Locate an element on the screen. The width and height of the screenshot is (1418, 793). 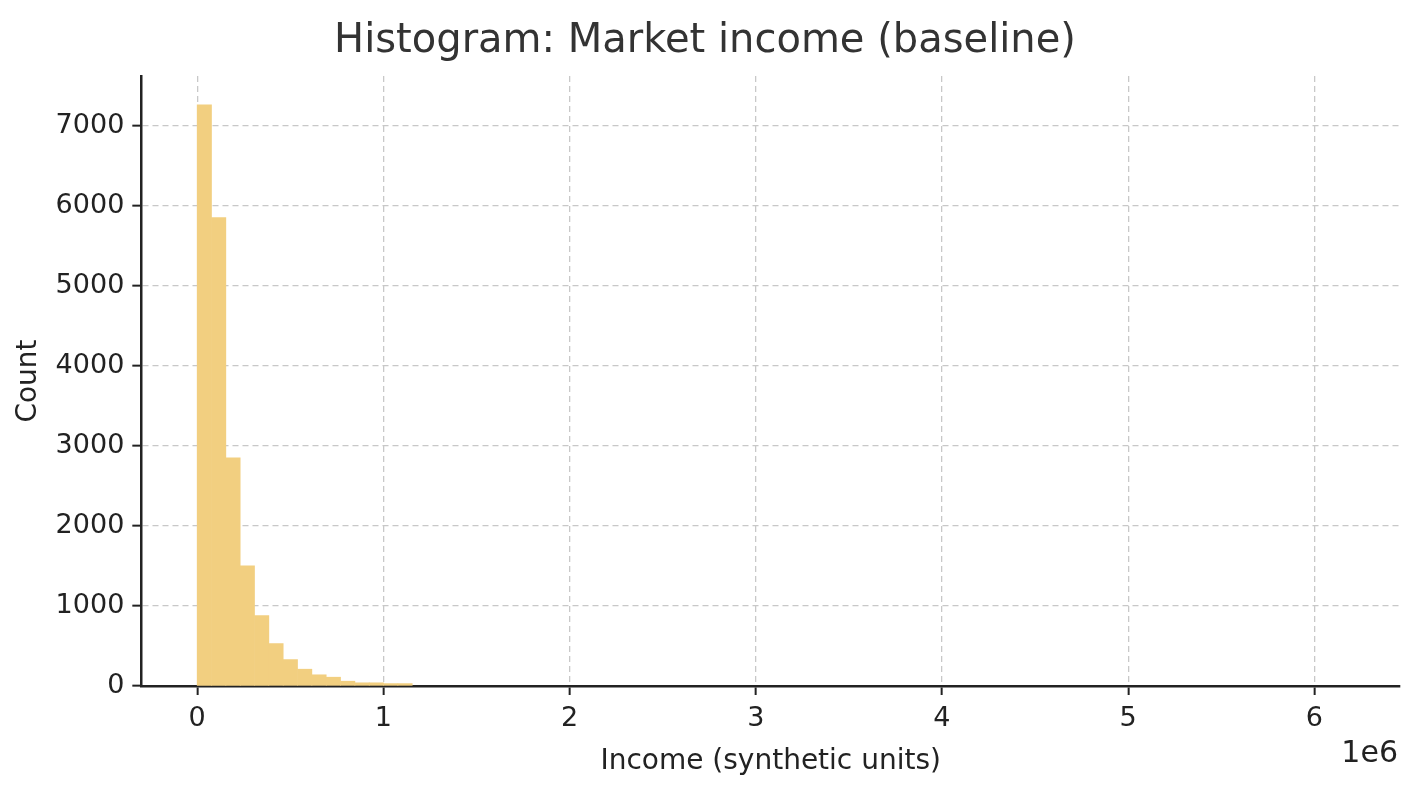
x-tick-label: 1 is located at coordinates (383, 717).